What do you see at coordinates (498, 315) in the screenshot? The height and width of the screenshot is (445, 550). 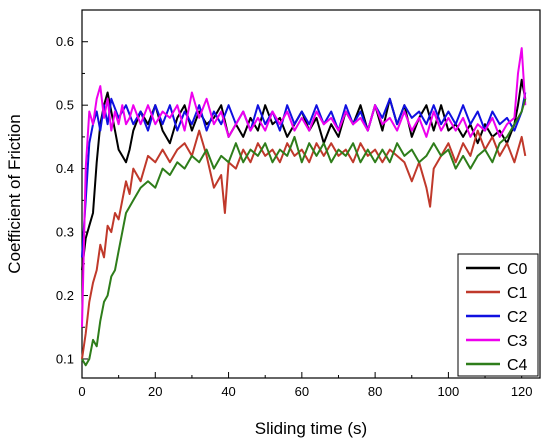 I see `legend: C0 C1 C2 C3 C4` at bounding box center [498, 315].